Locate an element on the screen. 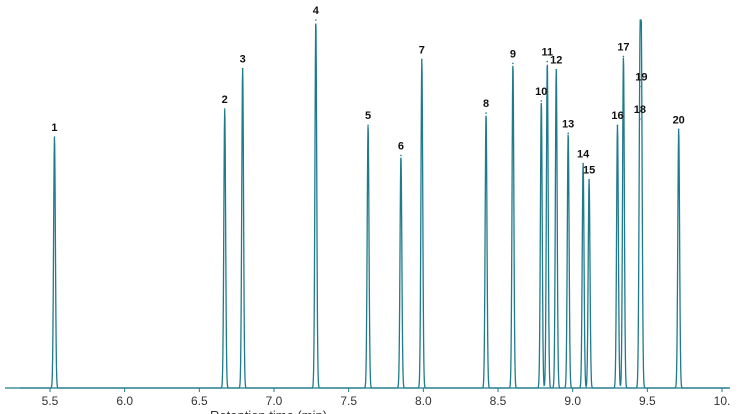 The image size is (742, 414). peak-label-18: 18 is located at coordinates (640, 110).